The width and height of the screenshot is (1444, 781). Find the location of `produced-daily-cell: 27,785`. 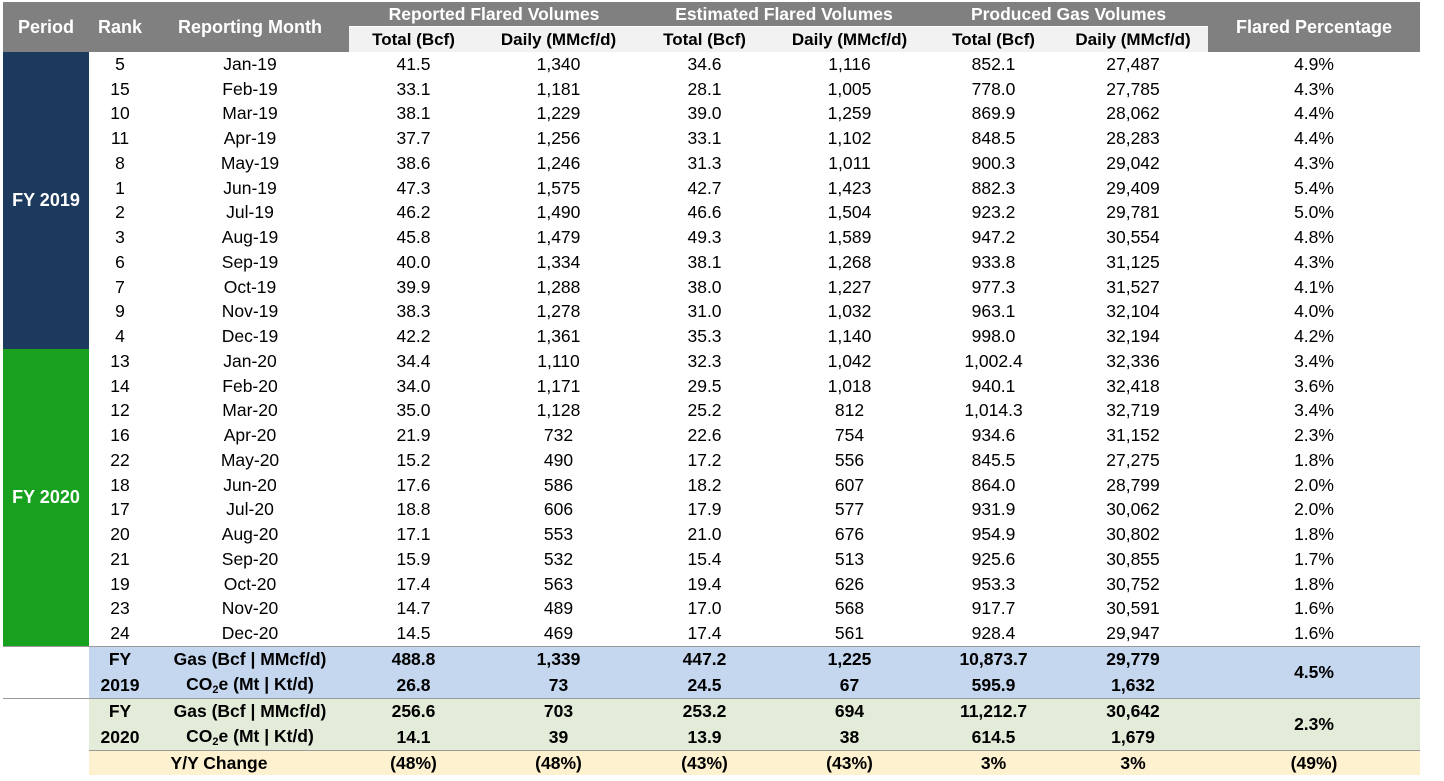

produced-daily-cell: 27,785 is located at coordinates (1133, 88).